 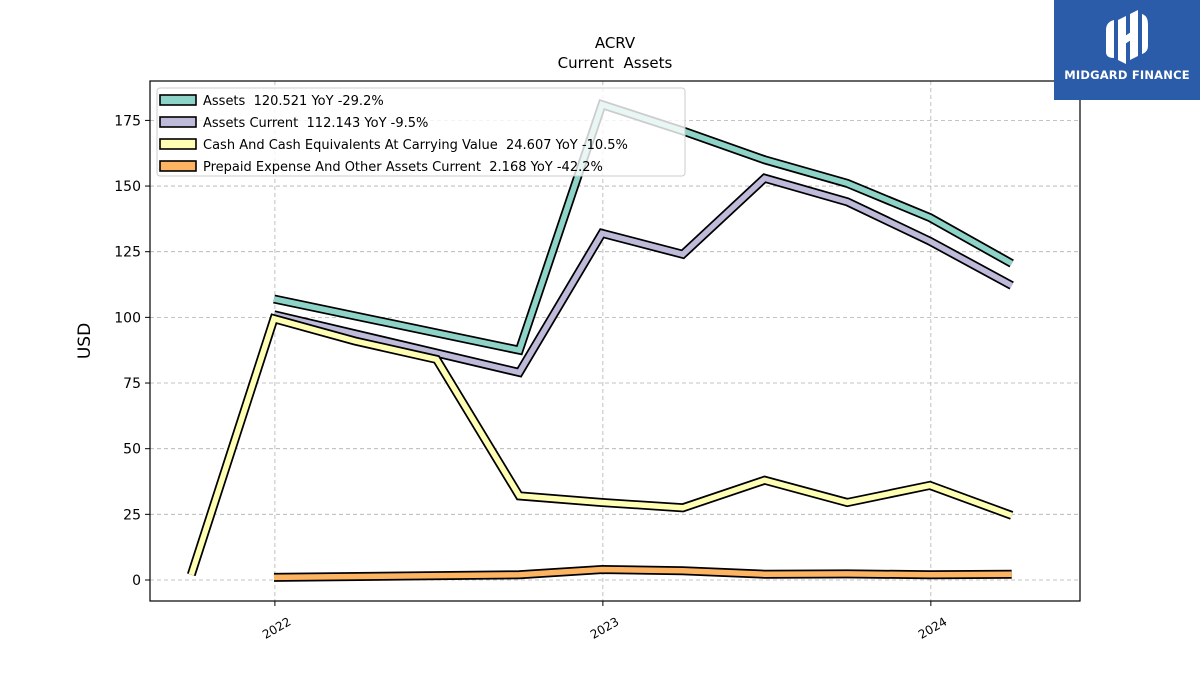 What do you see at coordinates (127, 318) in the screenshot?
I see `y-tick-label: 100` at bounding box center [127, 318].